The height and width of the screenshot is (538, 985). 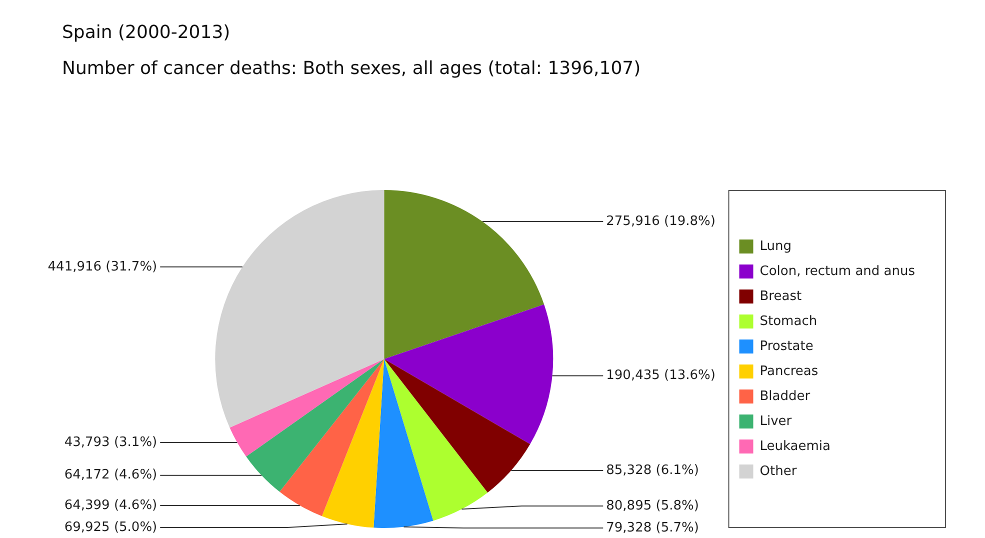 I want to click on legend-label: Other, so click(x=779, y=471).